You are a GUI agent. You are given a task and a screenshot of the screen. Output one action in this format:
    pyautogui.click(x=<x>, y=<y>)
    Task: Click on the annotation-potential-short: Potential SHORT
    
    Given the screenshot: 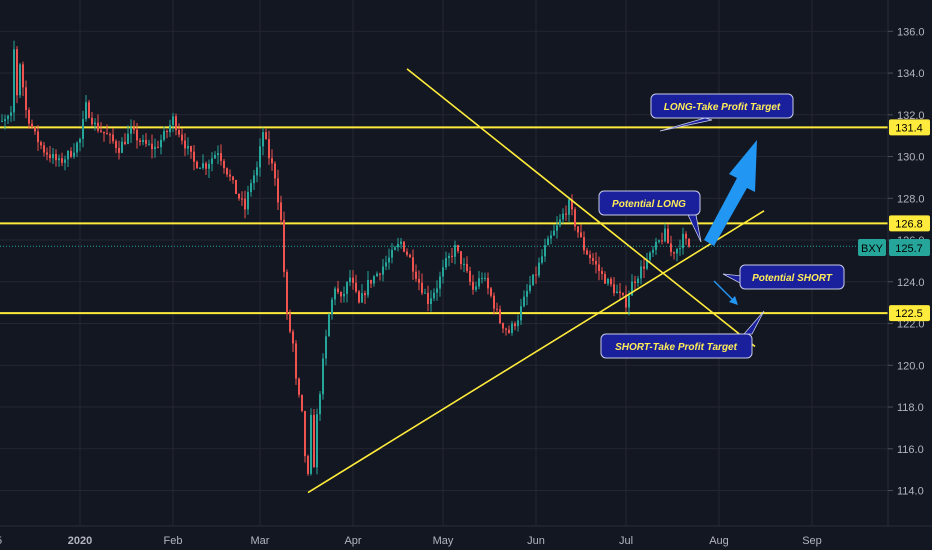 What is the action you would take?
    pyautogui.click(x=783, y=277)
    